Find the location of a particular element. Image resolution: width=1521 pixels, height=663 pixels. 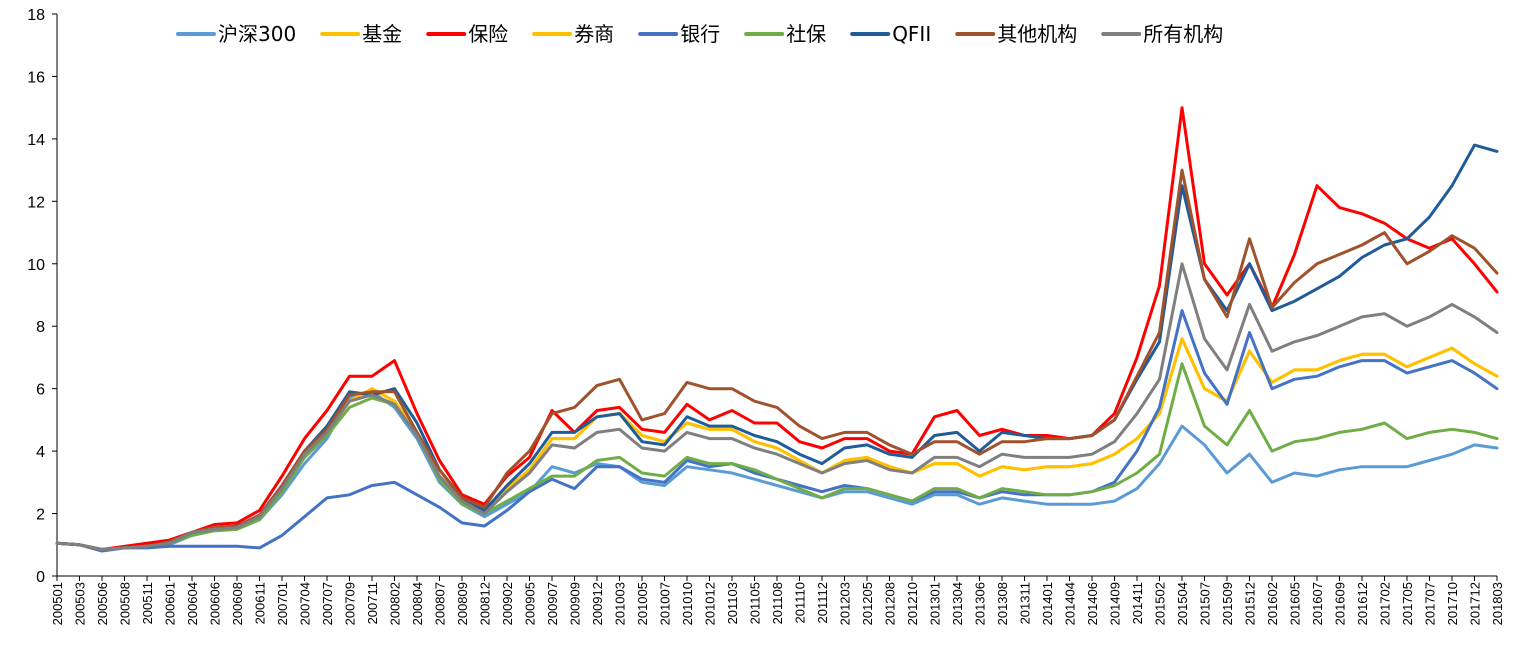

x-tick-label: 200907 is located at coordinates (552, 603).